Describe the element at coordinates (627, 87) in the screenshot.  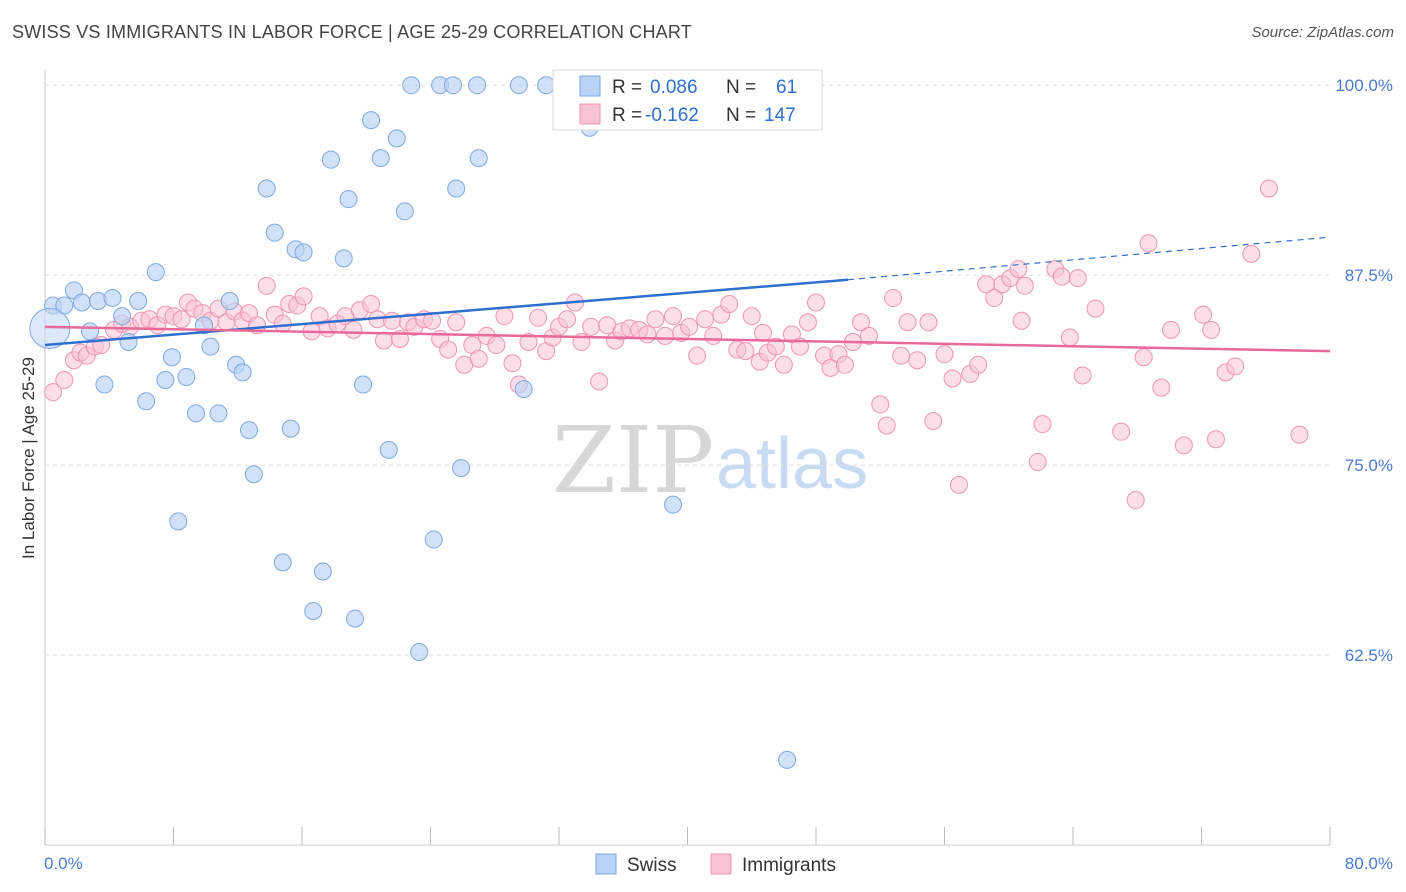
I see `legend-r-label-swiss: R =` at that location.